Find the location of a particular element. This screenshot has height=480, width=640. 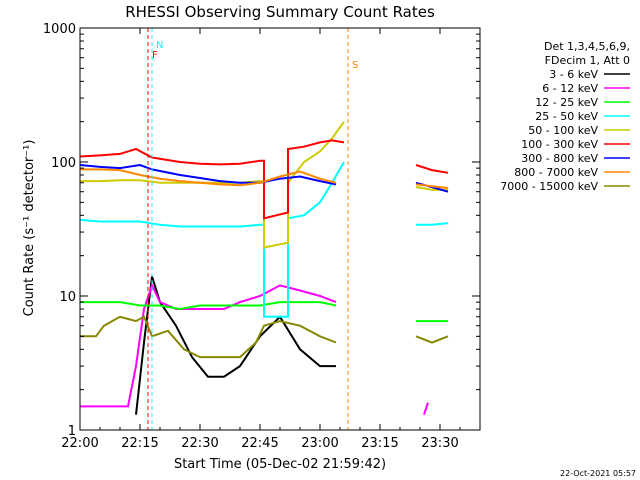

x-tick-label-4: 23:00 is located at coordinates (319, 443).